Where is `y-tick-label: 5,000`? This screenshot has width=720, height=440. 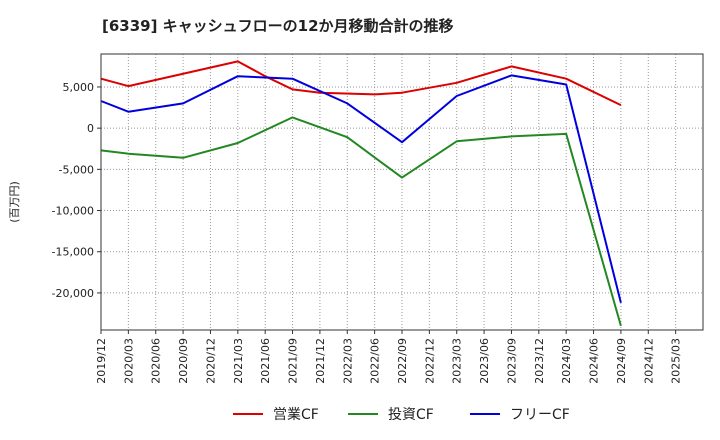 y-tick-label: 5,000 is located at coordinates (79, 87).